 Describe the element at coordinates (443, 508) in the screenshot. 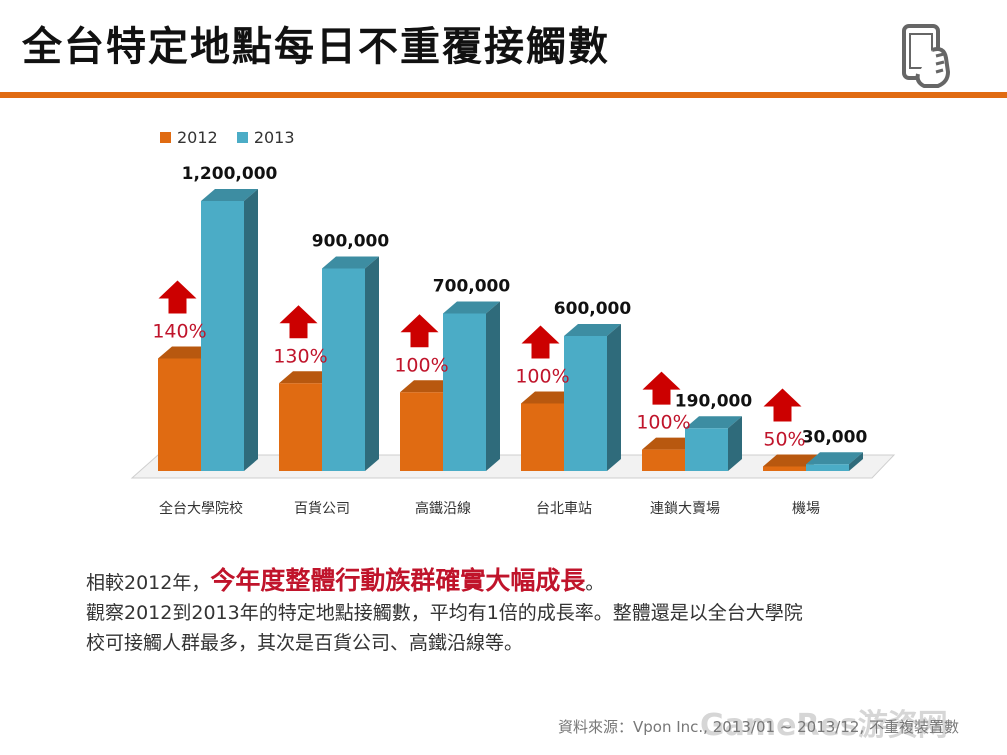

I see `category-label-2: 高鐵沿線` at that location.